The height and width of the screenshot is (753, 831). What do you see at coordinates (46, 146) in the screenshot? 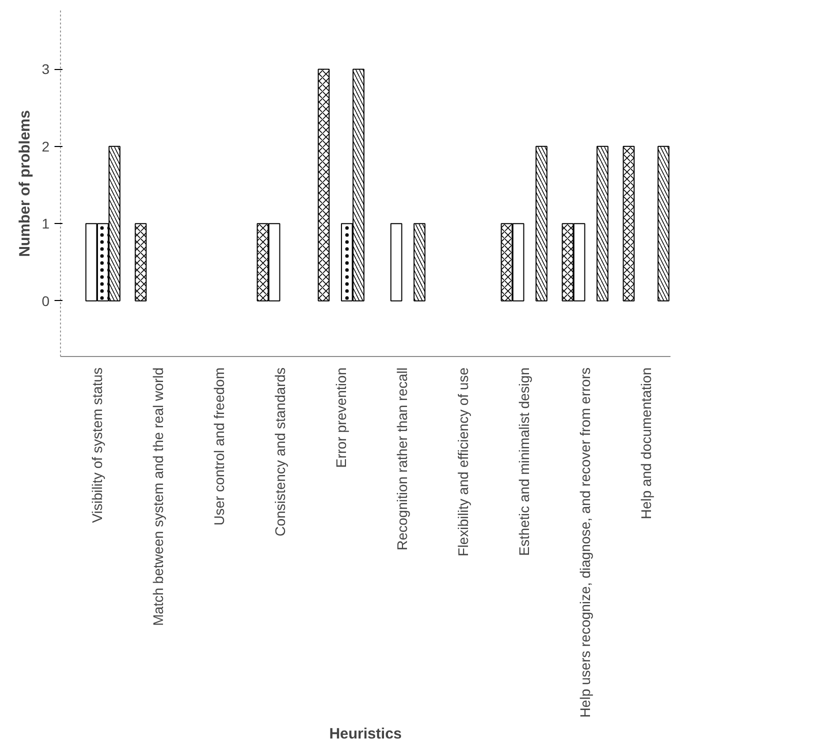
I see `y-tick-label: 2` at bounding box center [46, 146].